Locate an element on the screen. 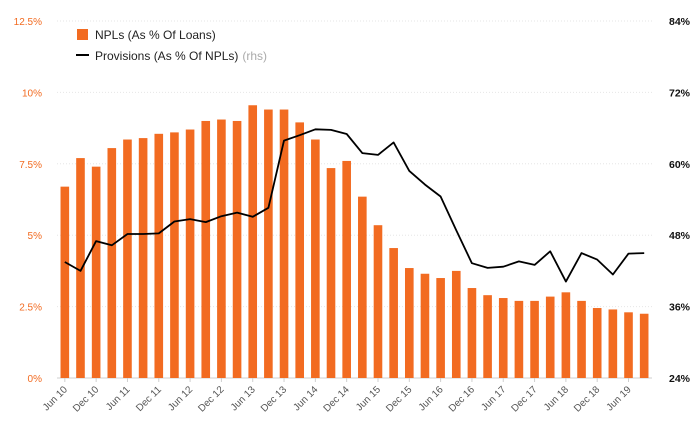 This screenshot has width=700, height=433. right-tick-label: 84% is located at coordinates (680, 22).